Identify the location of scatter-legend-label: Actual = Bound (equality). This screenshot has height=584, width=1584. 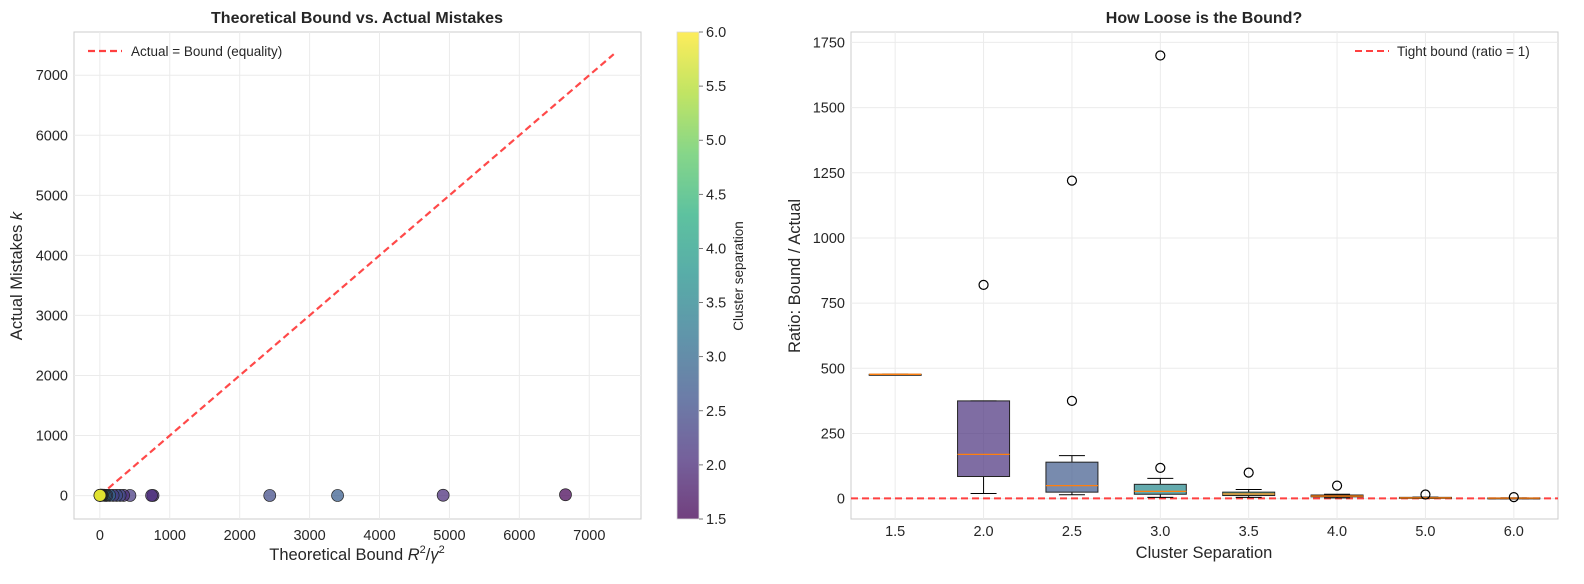
(206, 51).